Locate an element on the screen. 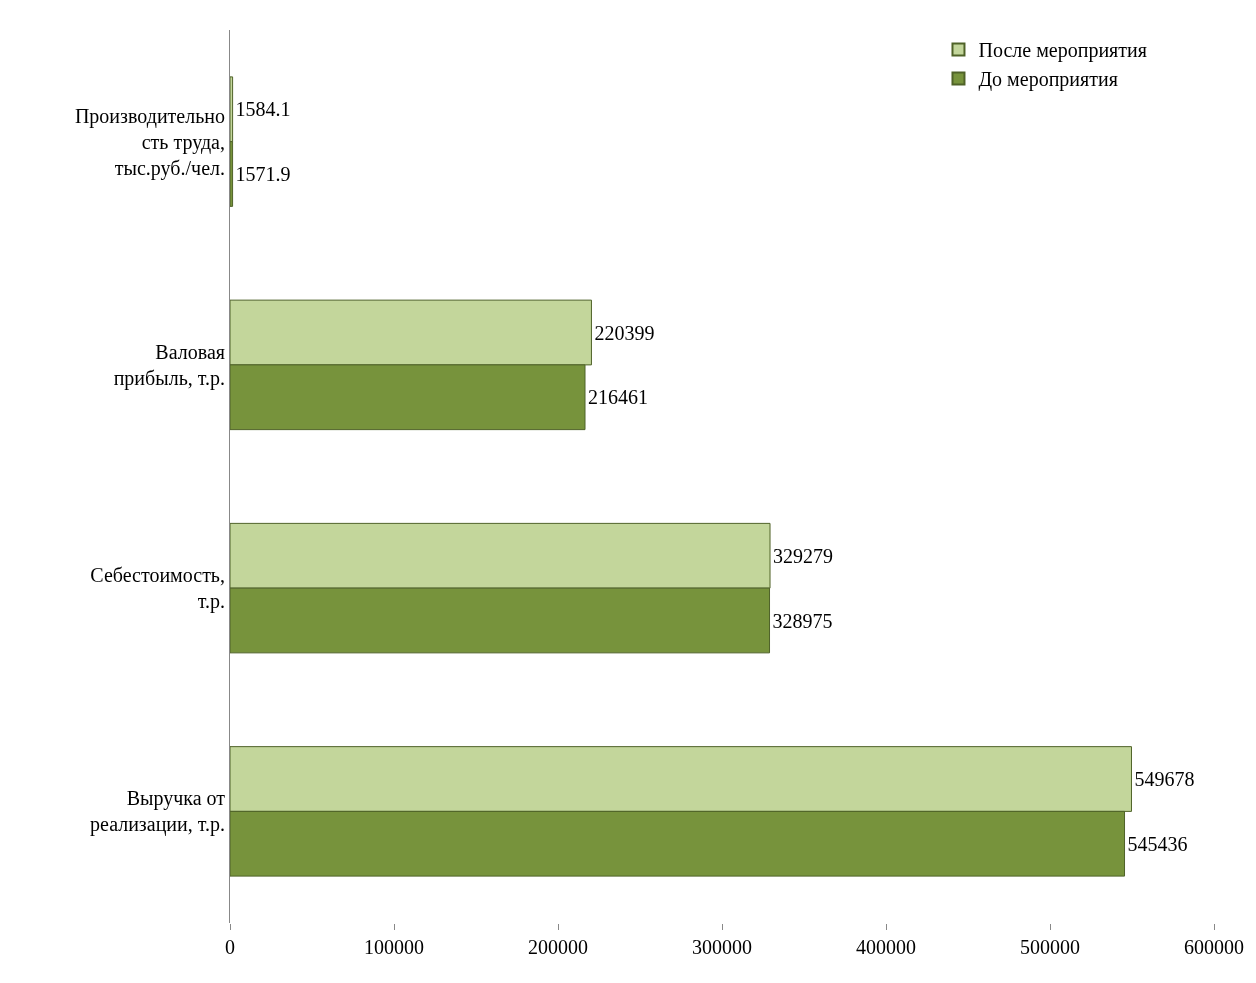 This screenshot has width=1256, height=983. x-tick-label: 600000 is located at coordinates (1214, 947).